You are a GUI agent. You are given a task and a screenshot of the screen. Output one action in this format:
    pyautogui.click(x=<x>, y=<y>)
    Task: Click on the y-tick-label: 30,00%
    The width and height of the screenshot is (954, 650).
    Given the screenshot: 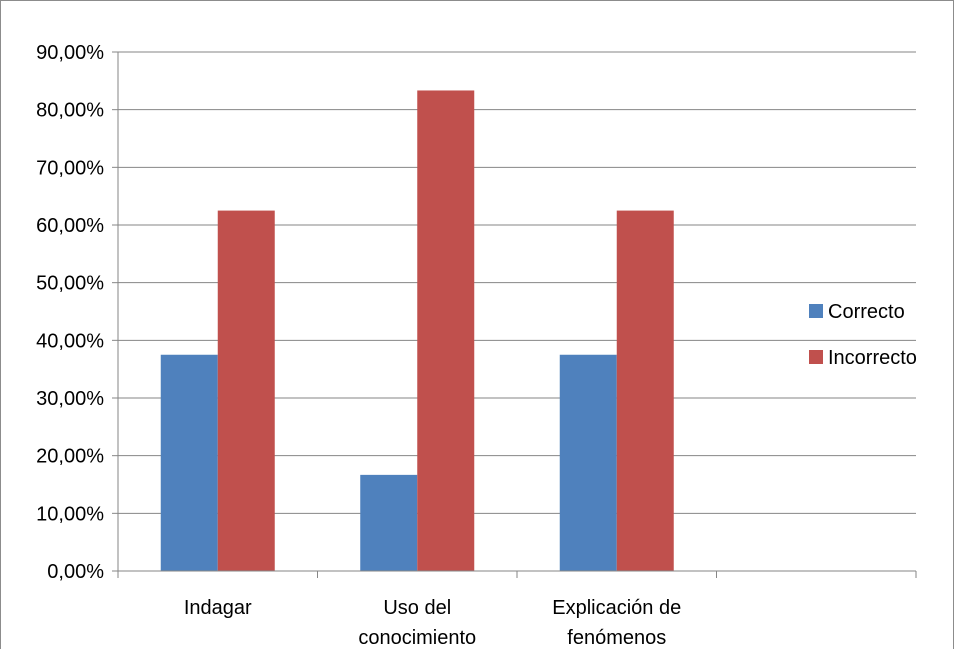 What is the action you would take?
    pyautogui.click(x=70, y=399)
    